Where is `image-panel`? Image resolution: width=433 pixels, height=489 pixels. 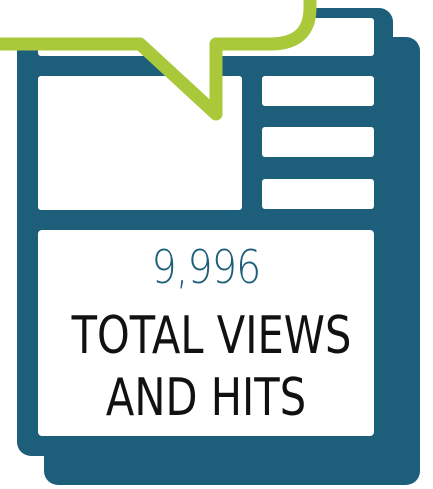
image-panel is located at coordinates (140, 143).